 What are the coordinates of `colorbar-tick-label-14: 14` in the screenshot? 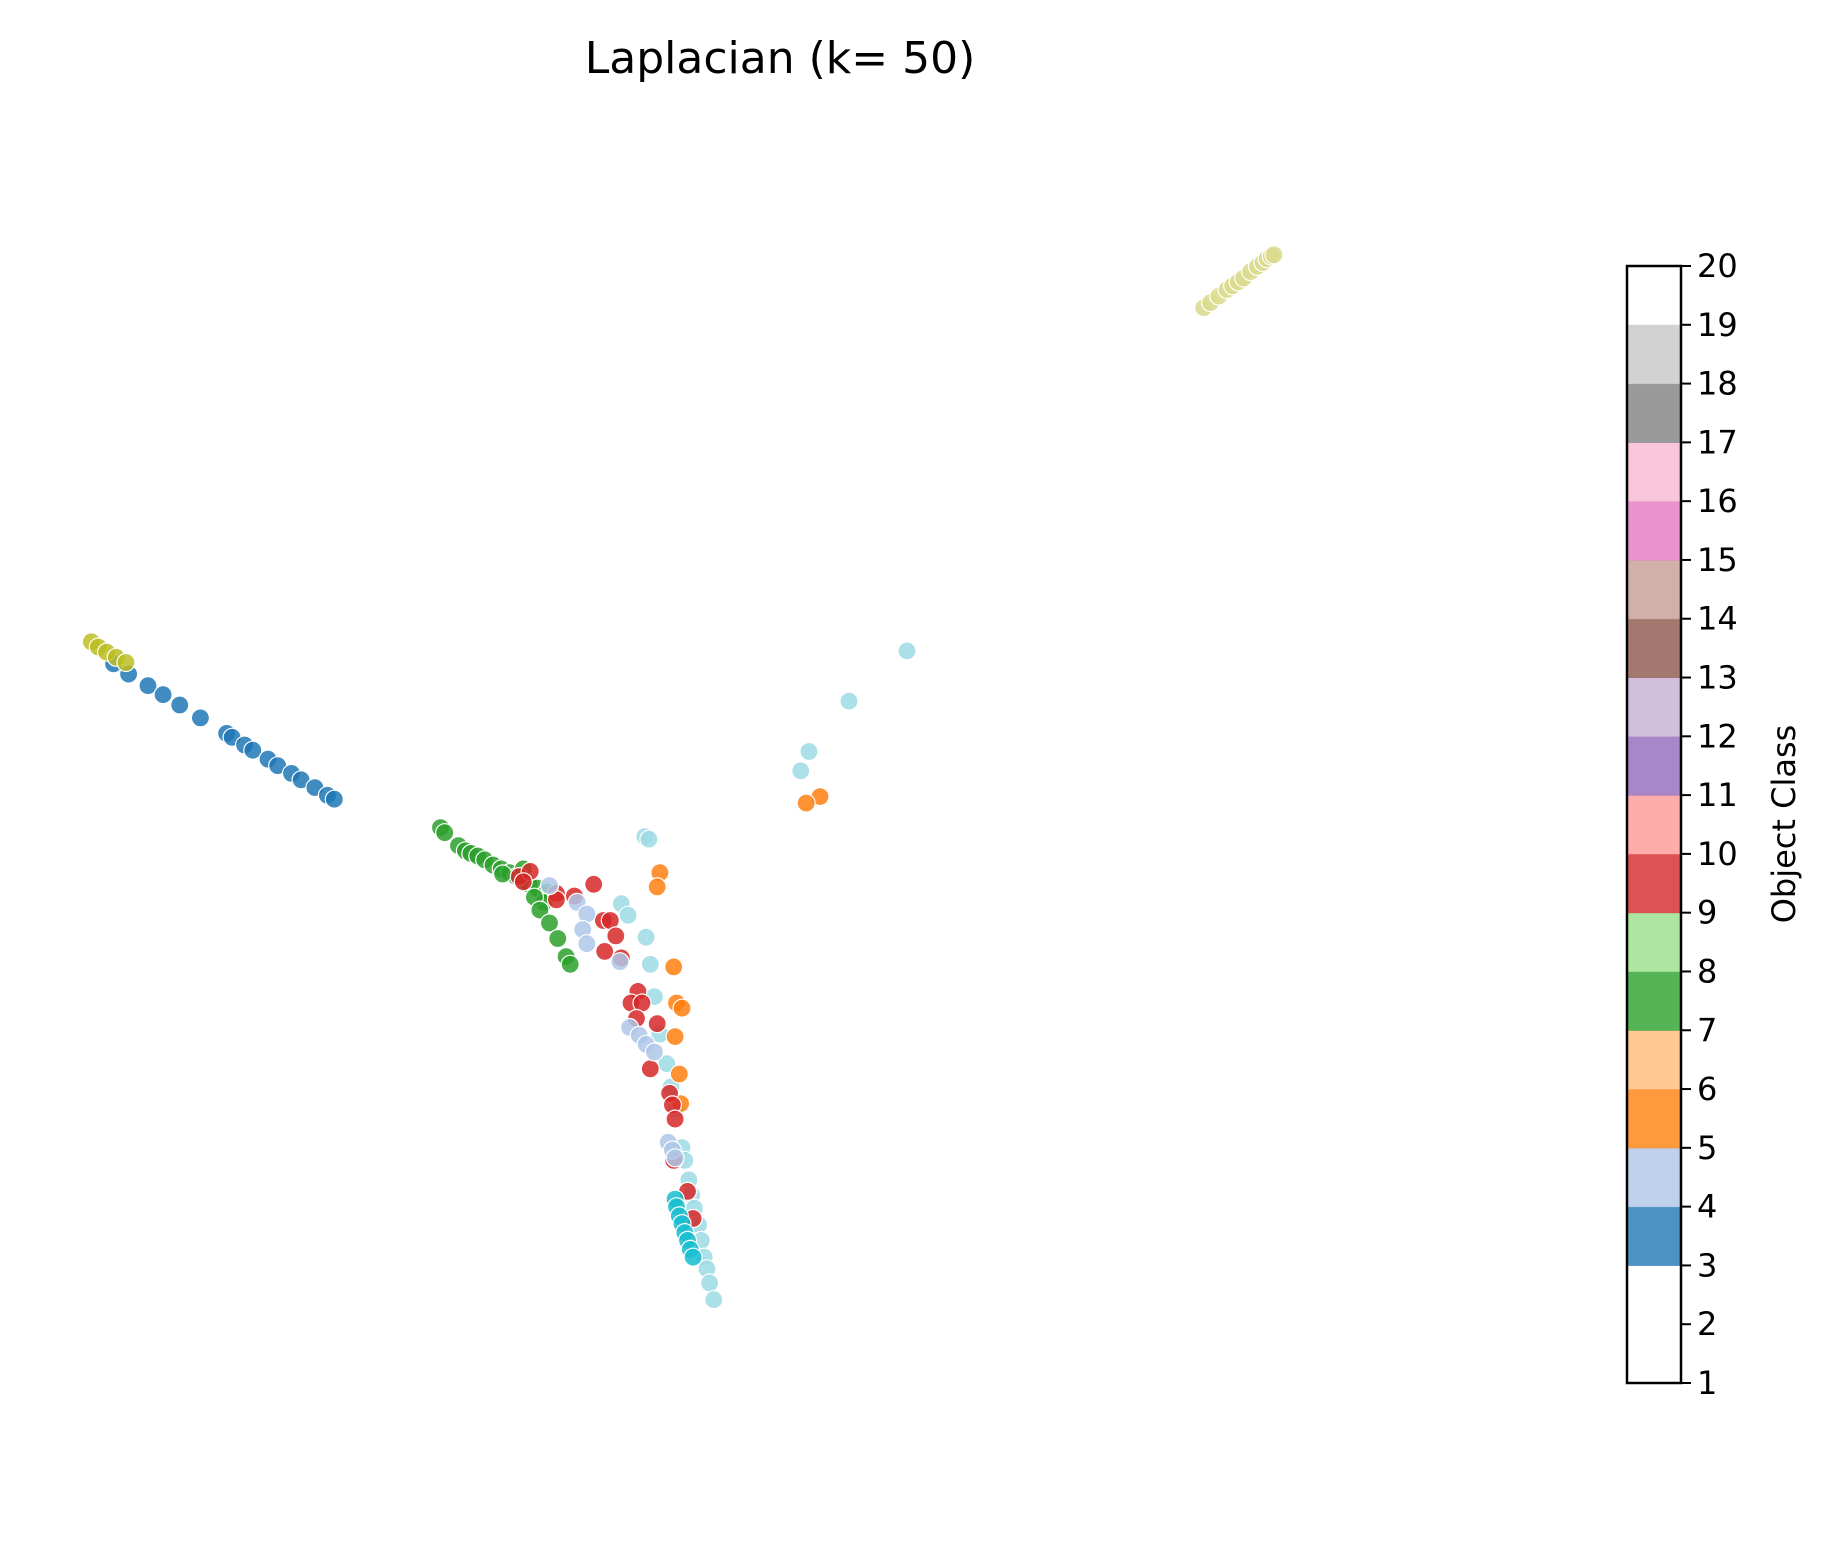 It's located at (1717, 619).